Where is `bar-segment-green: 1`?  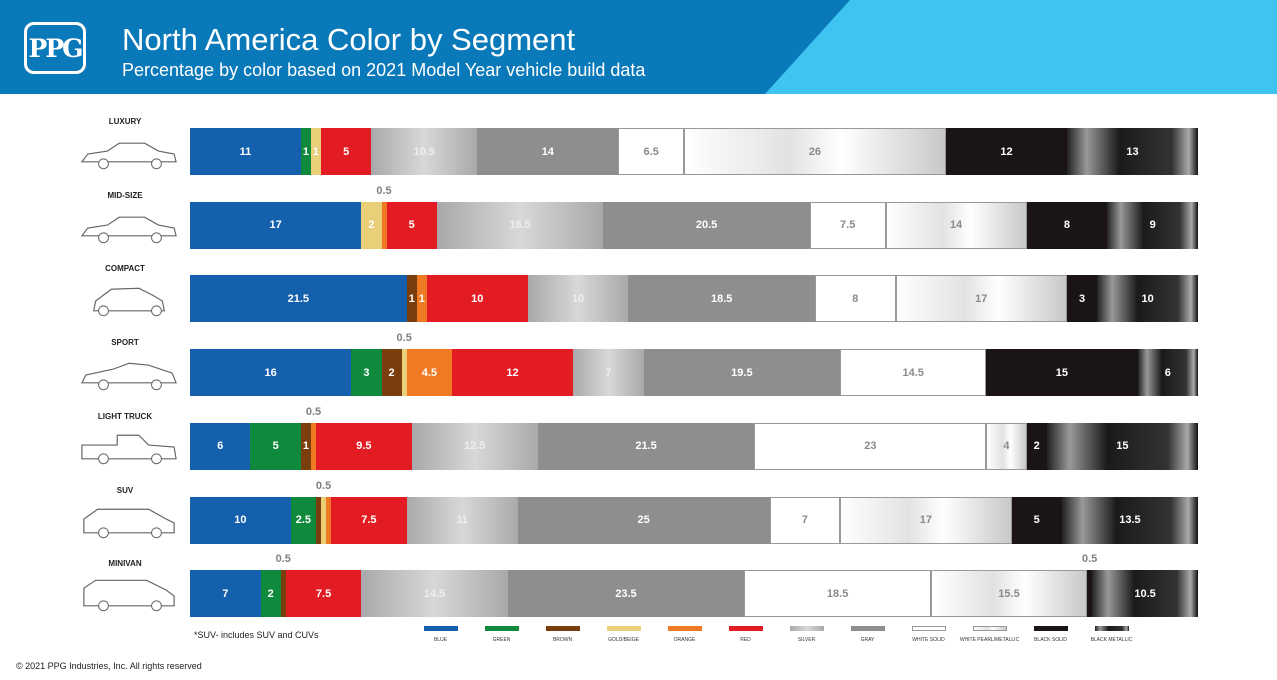
bar-segment-green: 1 is located at coordinates (305, 151).